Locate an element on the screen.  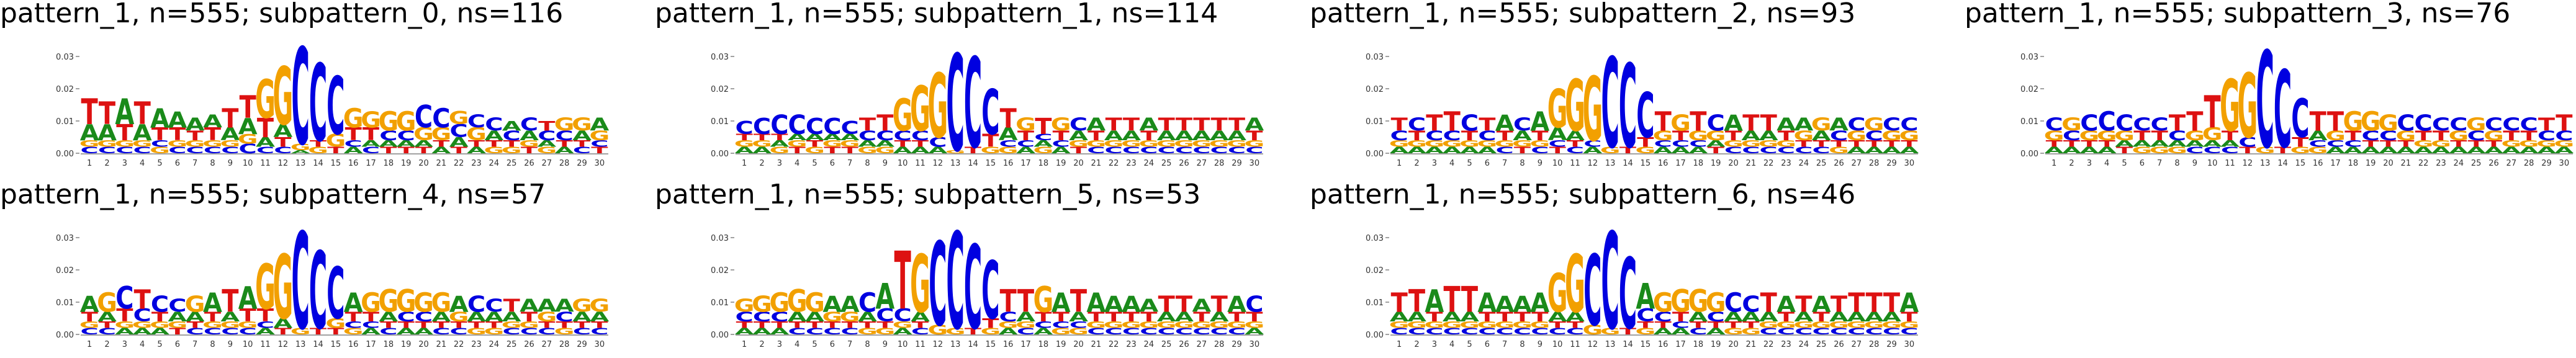
chart-title: pattern_1, n=555; subpattern_2, ns=93 is located at coordinates (1583, 14).